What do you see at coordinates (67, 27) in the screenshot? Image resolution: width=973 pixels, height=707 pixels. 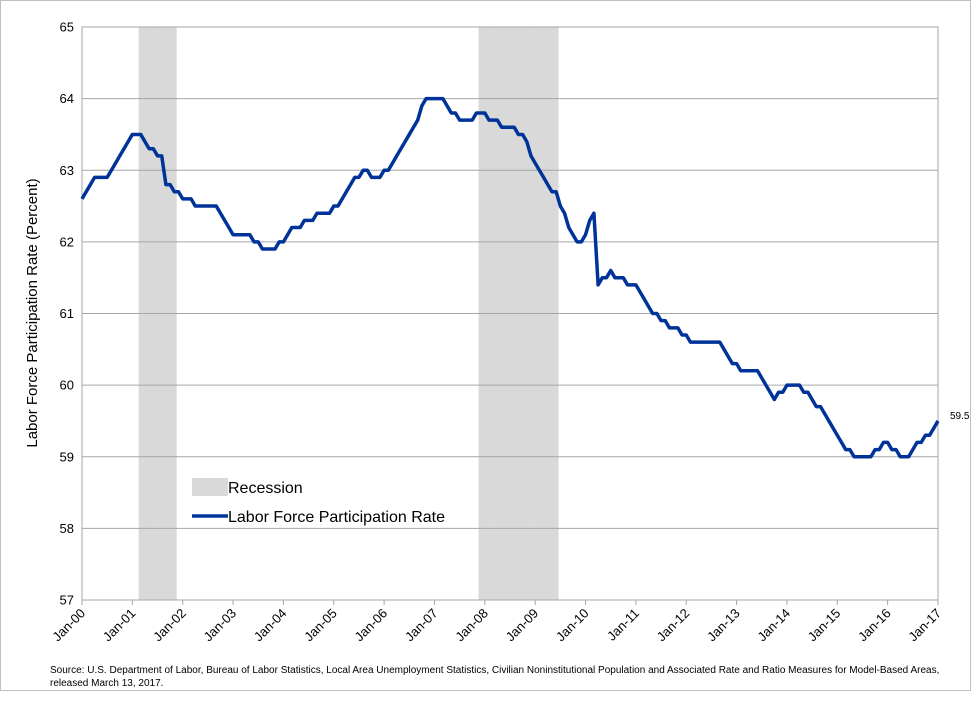 I see `y-tick-label: 65` at bounding box center [67, 27].